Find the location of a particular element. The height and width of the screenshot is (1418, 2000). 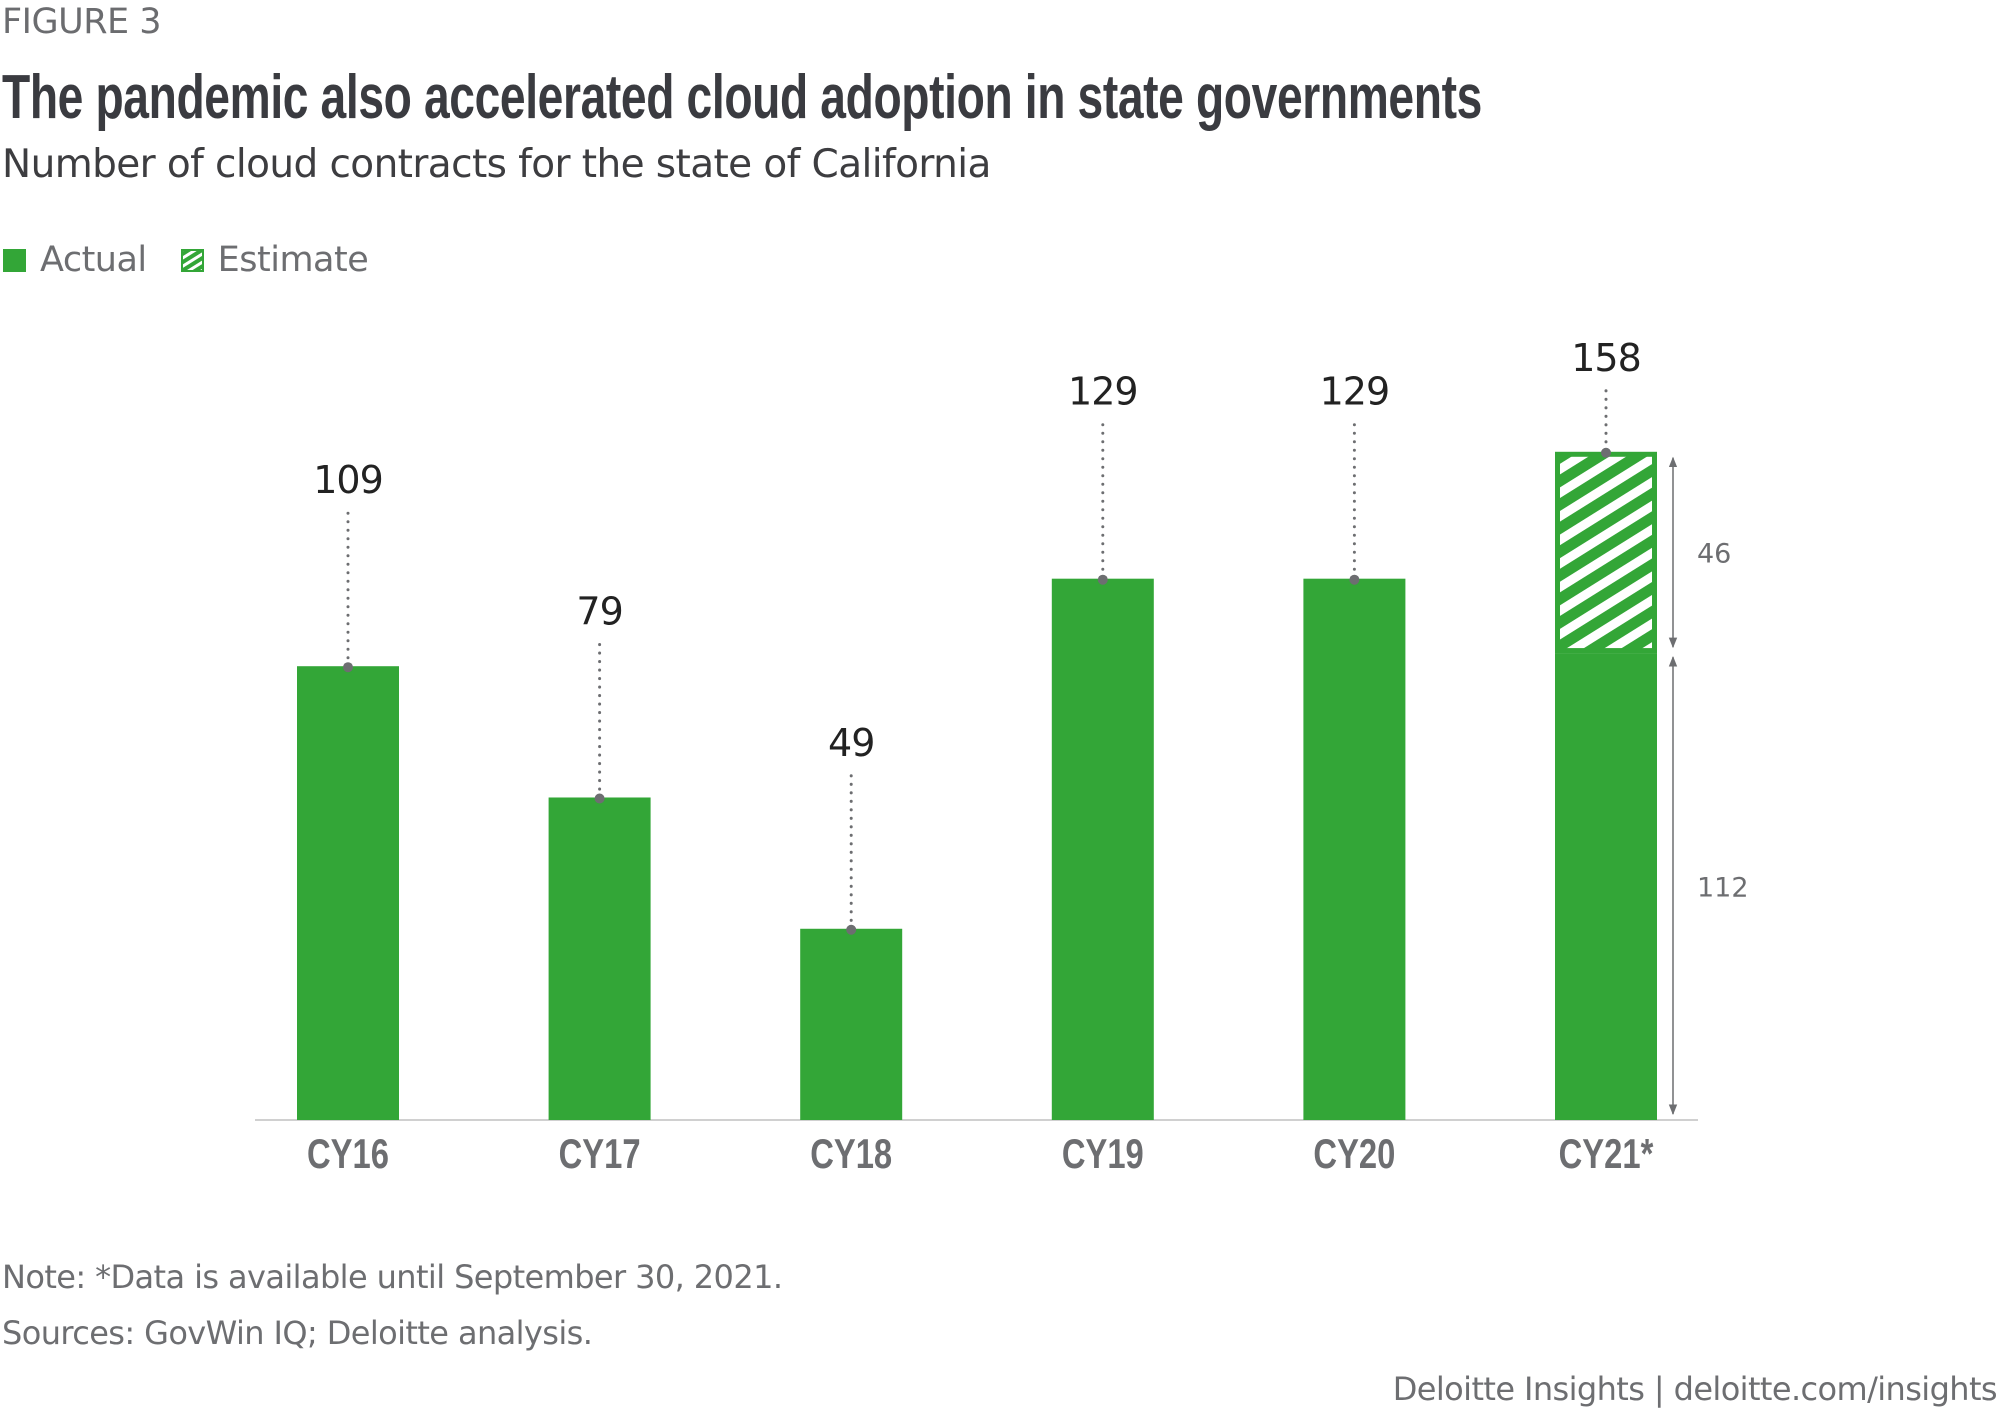

bar-actual-cy18 is located at coordinates (851, 1024).